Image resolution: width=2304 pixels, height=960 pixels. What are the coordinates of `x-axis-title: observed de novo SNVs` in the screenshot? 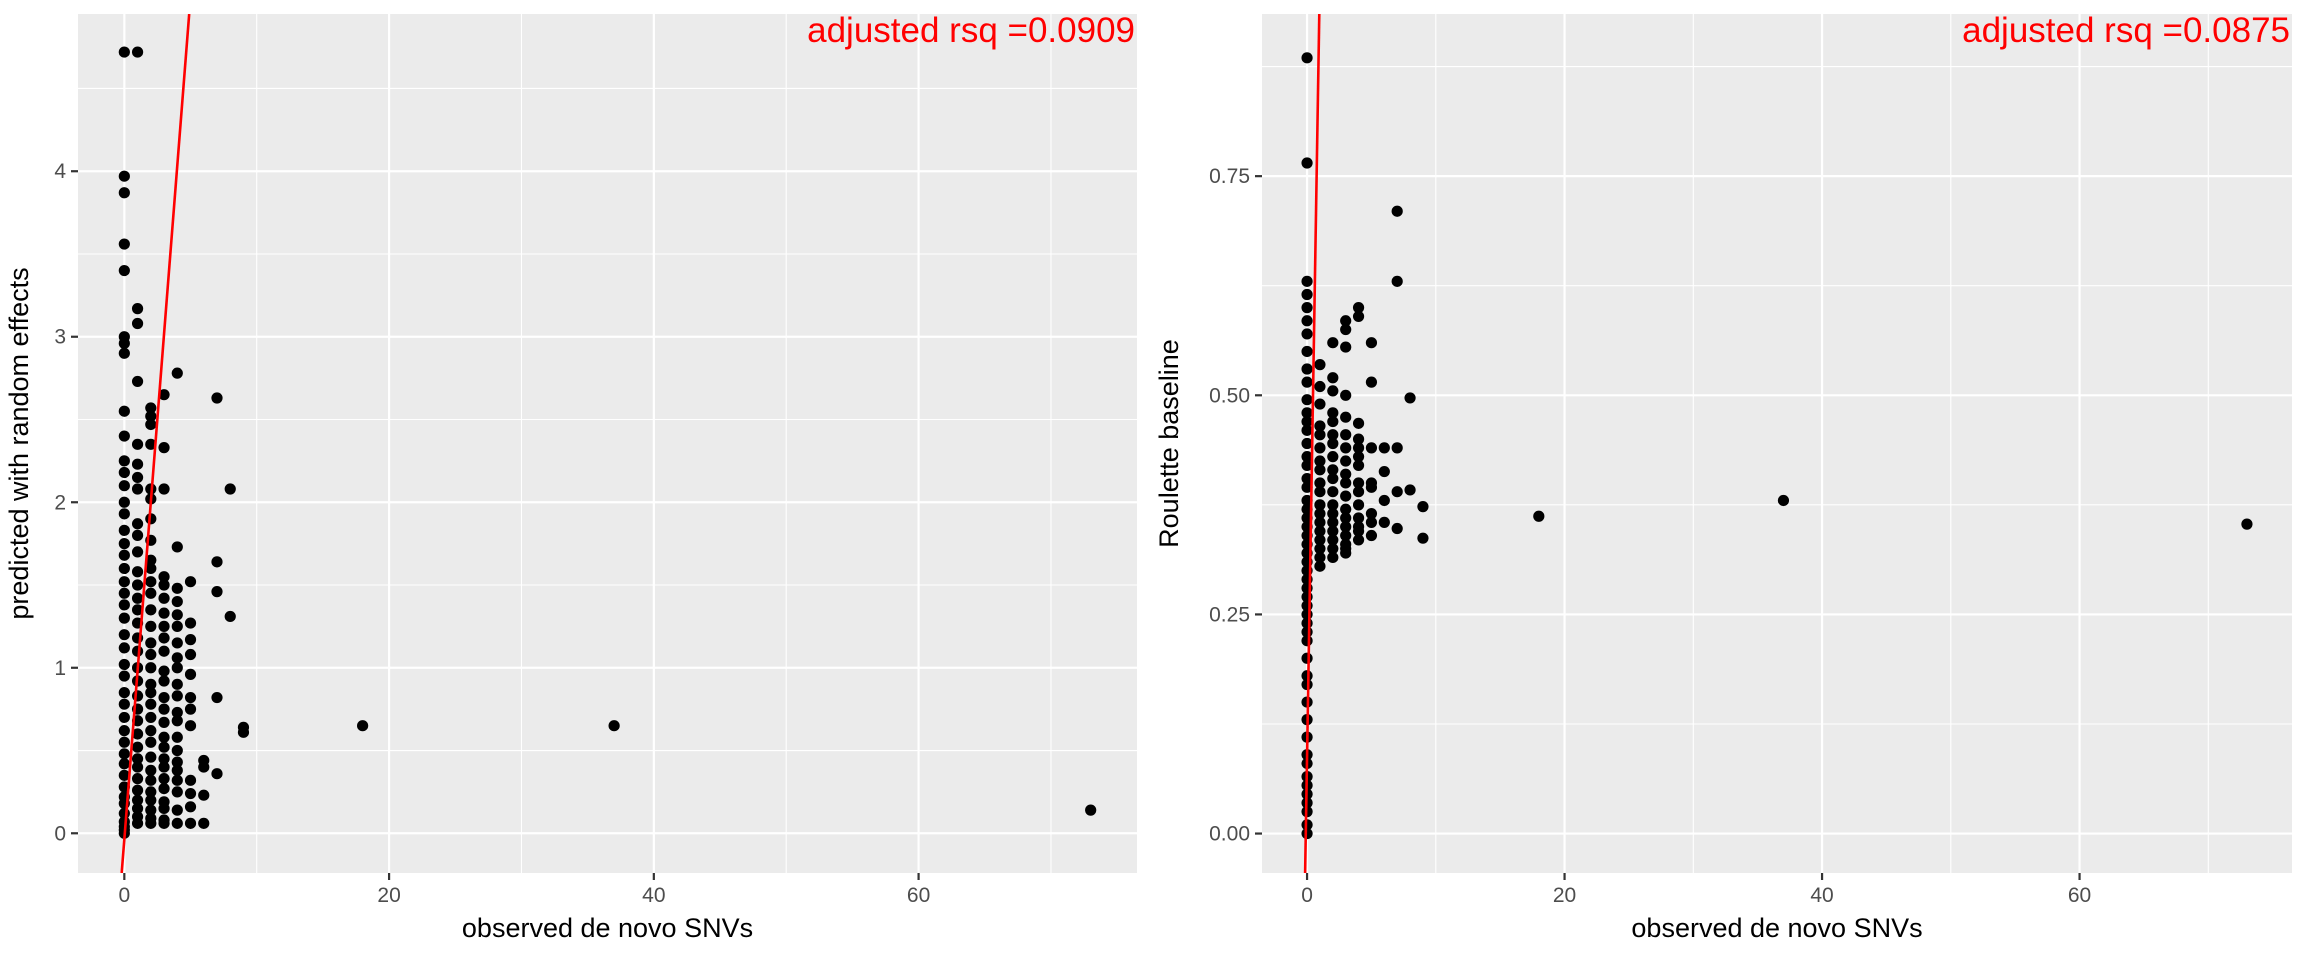 It's located at (1776, 928).